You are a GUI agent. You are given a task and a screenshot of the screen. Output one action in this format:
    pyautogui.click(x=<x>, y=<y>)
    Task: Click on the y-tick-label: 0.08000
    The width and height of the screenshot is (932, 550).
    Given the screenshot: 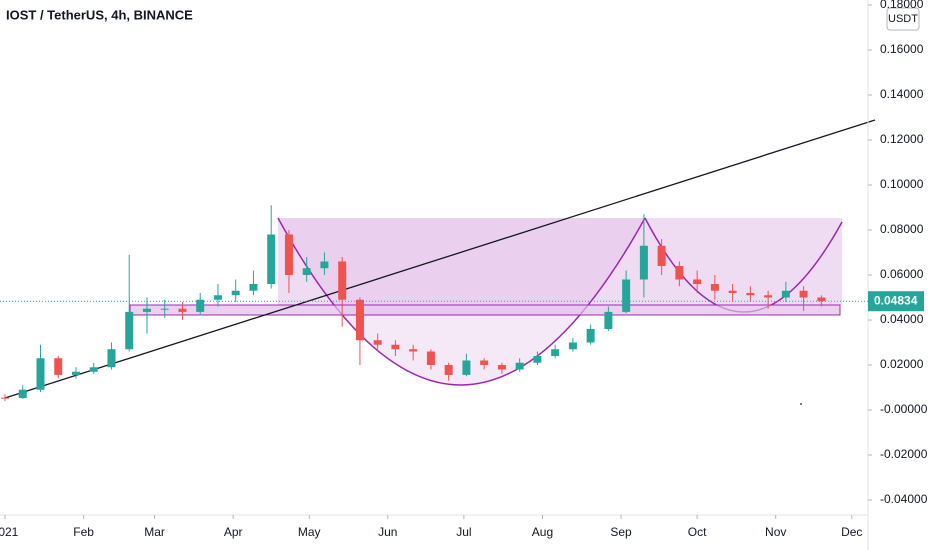 What is the action you would take?
    pyautogui.click(x=902, y=229)
    